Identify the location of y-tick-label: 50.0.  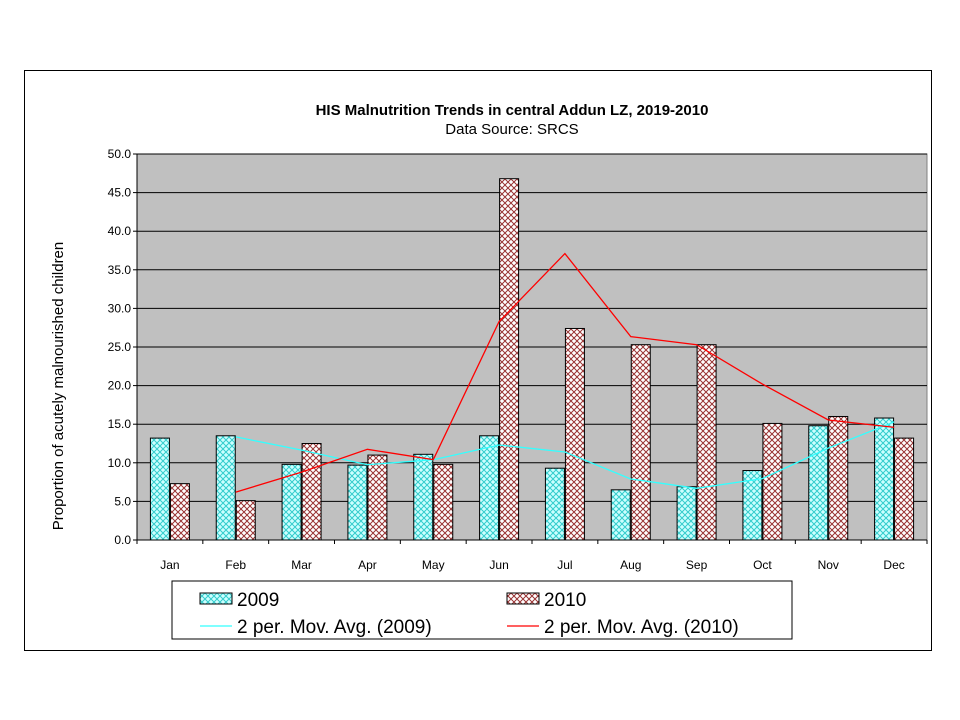
(120, 154).